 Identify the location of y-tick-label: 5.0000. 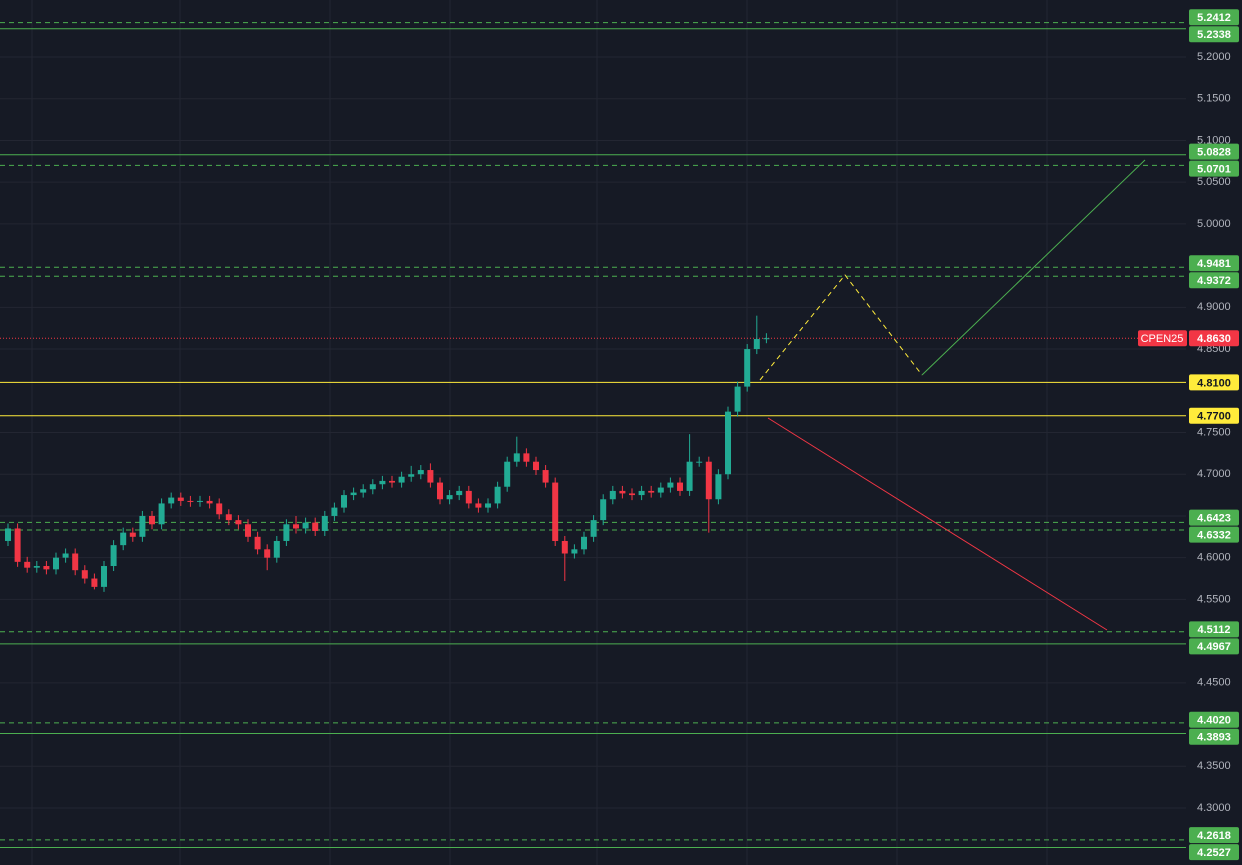
(1214, 224).